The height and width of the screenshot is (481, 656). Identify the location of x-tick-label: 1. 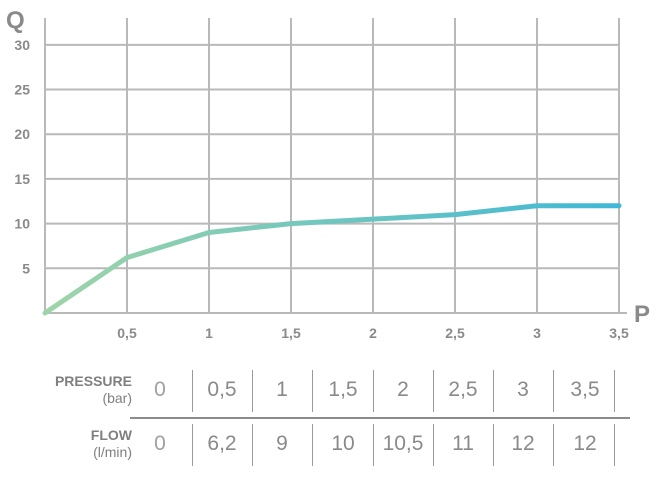
(209, 333).